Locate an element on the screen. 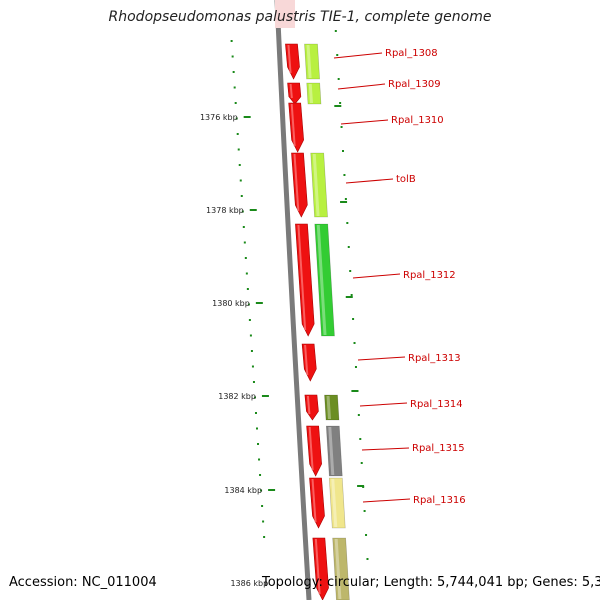  gene-label: Rpal_1315 is located at coordinates (438, 448).